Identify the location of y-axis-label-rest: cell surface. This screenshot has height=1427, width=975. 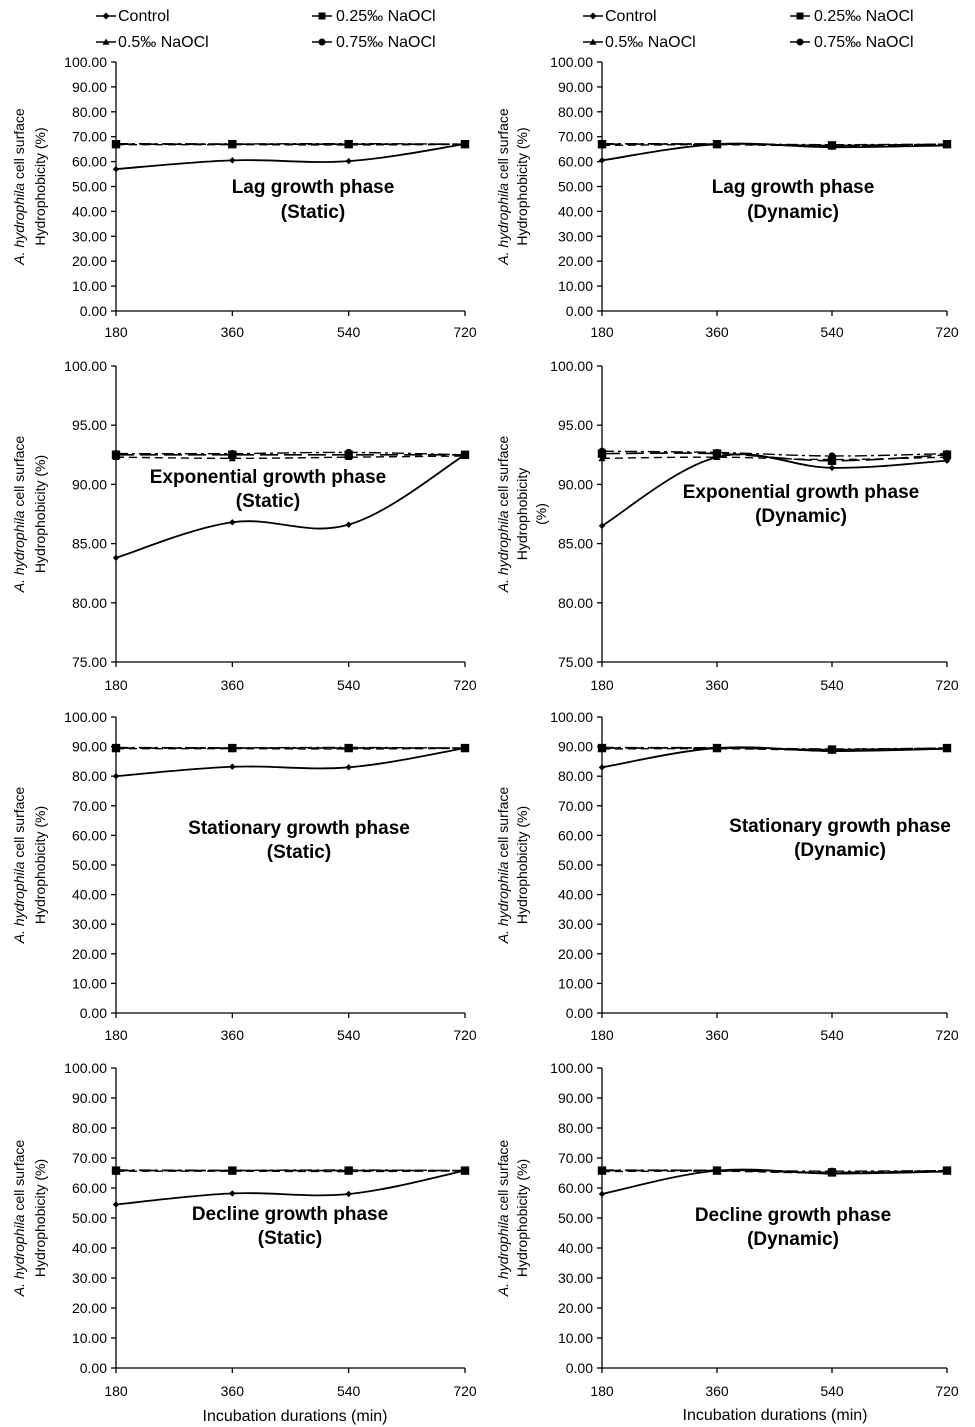
(19, 473).